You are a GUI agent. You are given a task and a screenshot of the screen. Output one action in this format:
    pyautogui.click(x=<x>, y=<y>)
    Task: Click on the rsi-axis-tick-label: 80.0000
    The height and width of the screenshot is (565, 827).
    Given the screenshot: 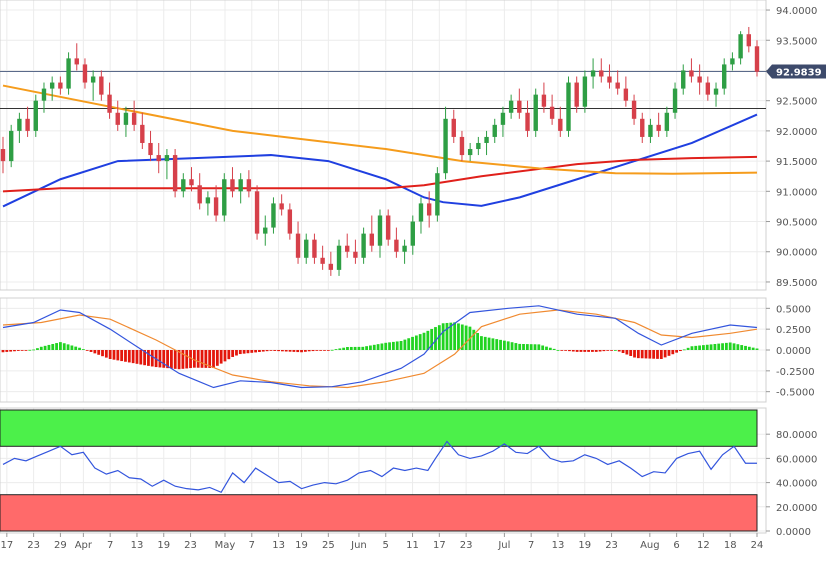 What is the action you would take?
    pyautogui.click(x=796, y=435)
    